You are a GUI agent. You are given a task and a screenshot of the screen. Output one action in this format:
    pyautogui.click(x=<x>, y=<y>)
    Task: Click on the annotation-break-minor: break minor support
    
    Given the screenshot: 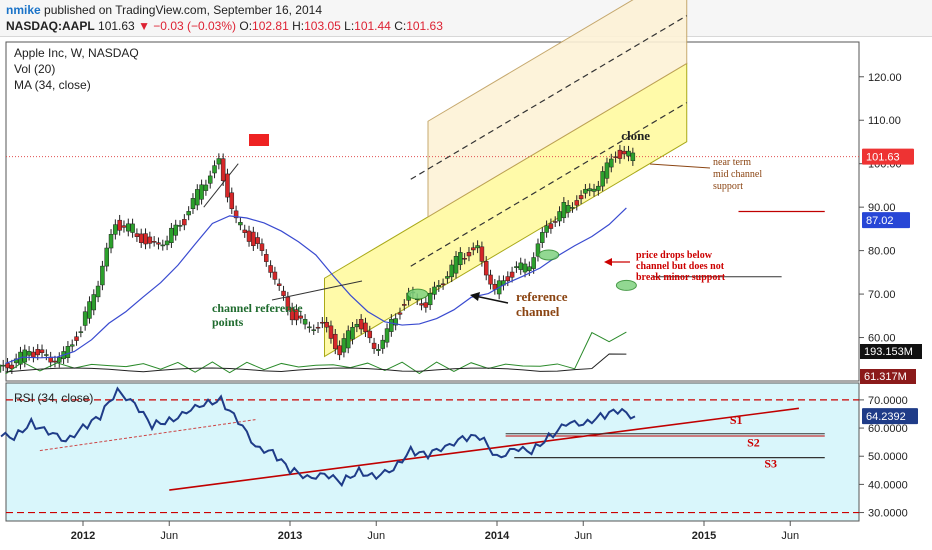 What is the action you would take?
    pyautogui.click(x=681, y=277)
    